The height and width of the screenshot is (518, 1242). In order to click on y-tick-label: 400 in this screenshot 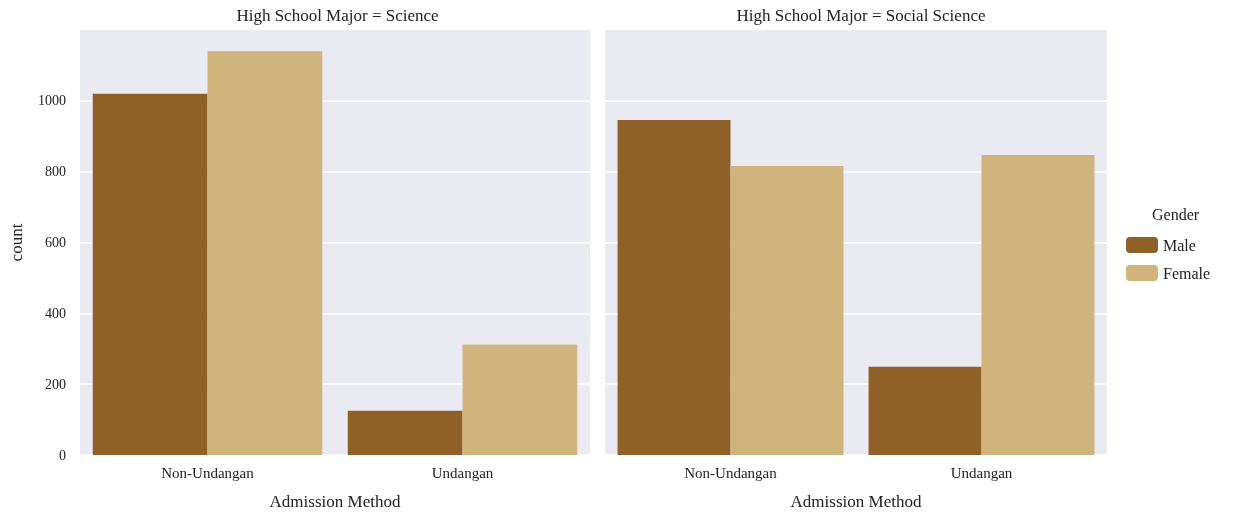, I will do `click(55, 313)`.